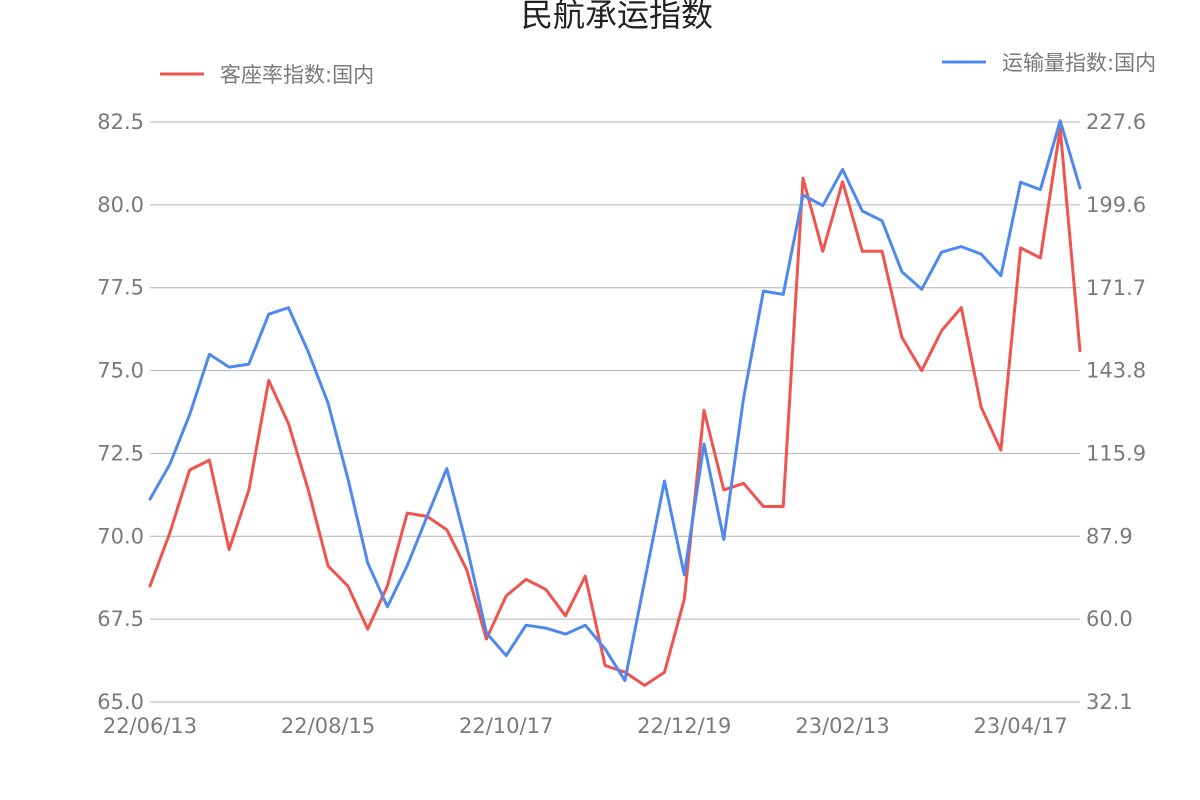  I want to click on left-tick-label: 82.5, so click(120, 122).